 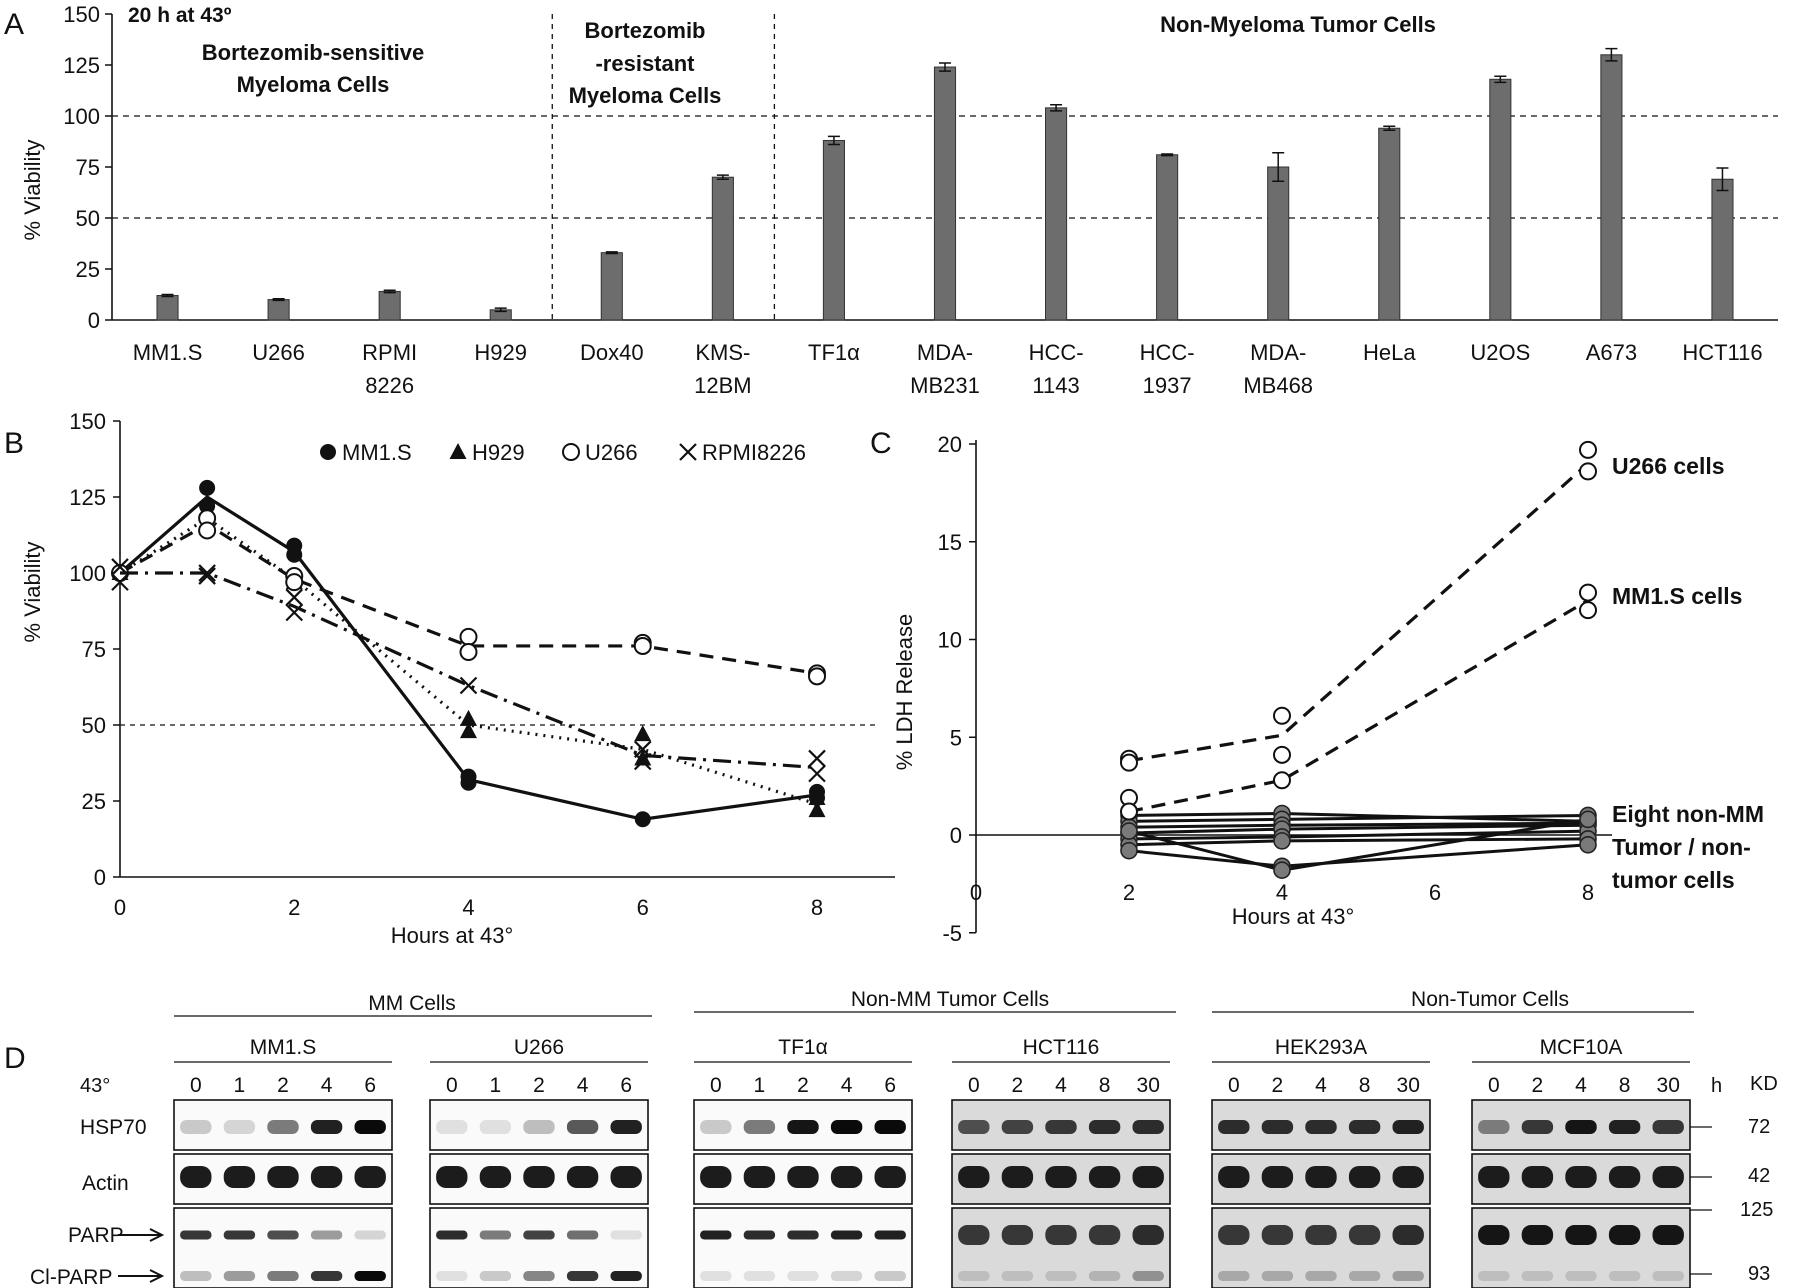 What do you see at coordinates (1167, 385) in the screenshot?
I see `panel-a-category-label: 1937` at bounding box center [1167, 385].